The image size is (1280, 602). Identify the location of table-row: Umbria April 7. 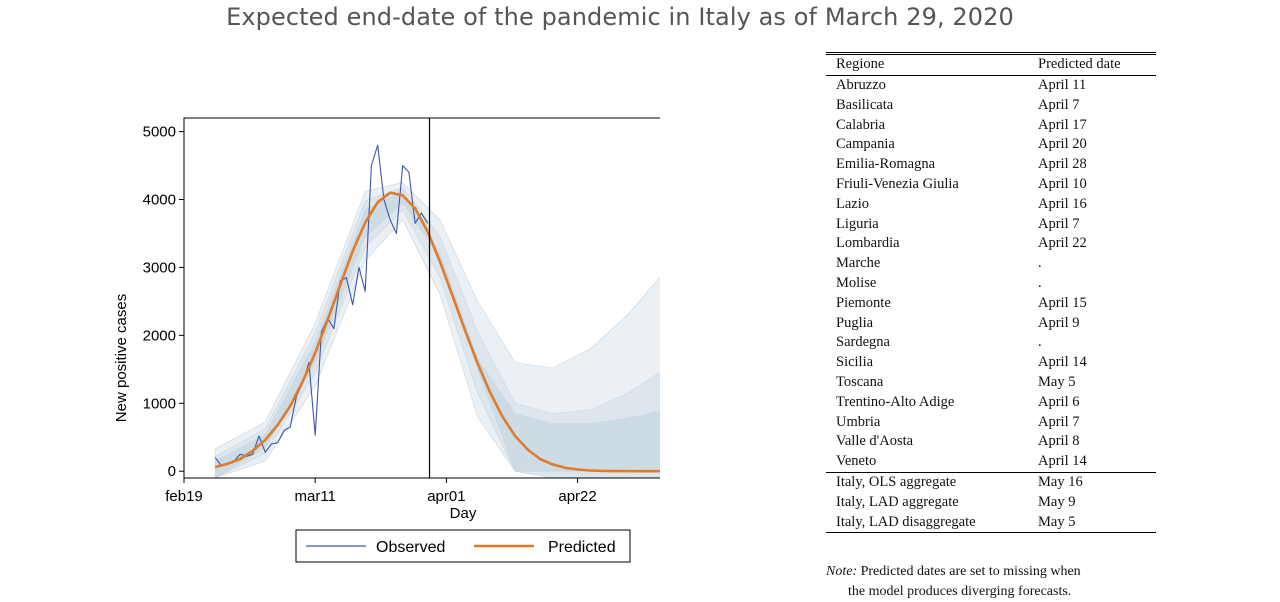
(991, 423).